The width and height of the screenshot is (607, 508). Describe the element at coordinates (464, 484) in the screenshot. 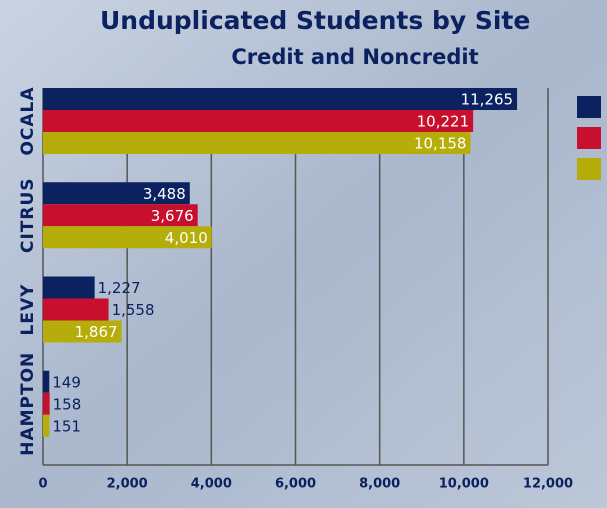

I see `x-tick-label: 10,000` at that location.